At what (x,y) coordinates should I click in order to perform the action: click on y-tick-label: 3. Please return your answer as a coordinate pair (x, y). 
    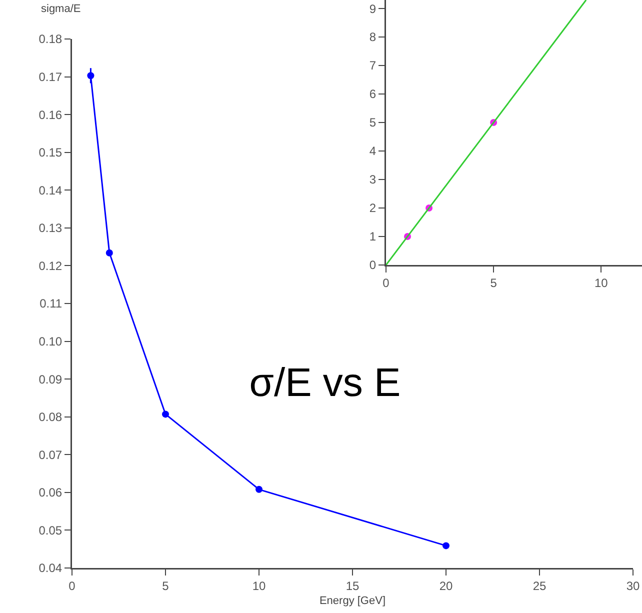
    Looking at the image, I should click on (372, 179).